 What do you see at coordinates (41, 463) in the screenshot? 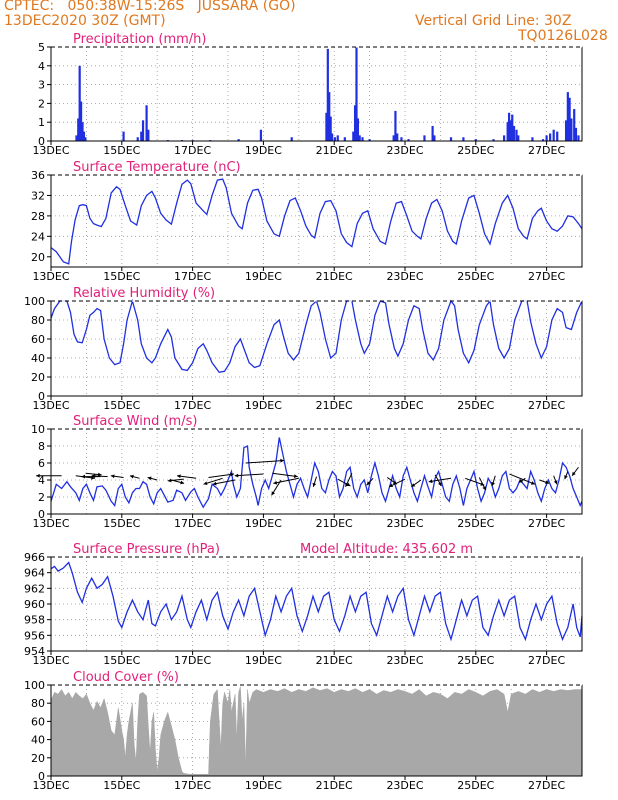
I see `y-tick-label: 6` at bounding box center [41, 463].